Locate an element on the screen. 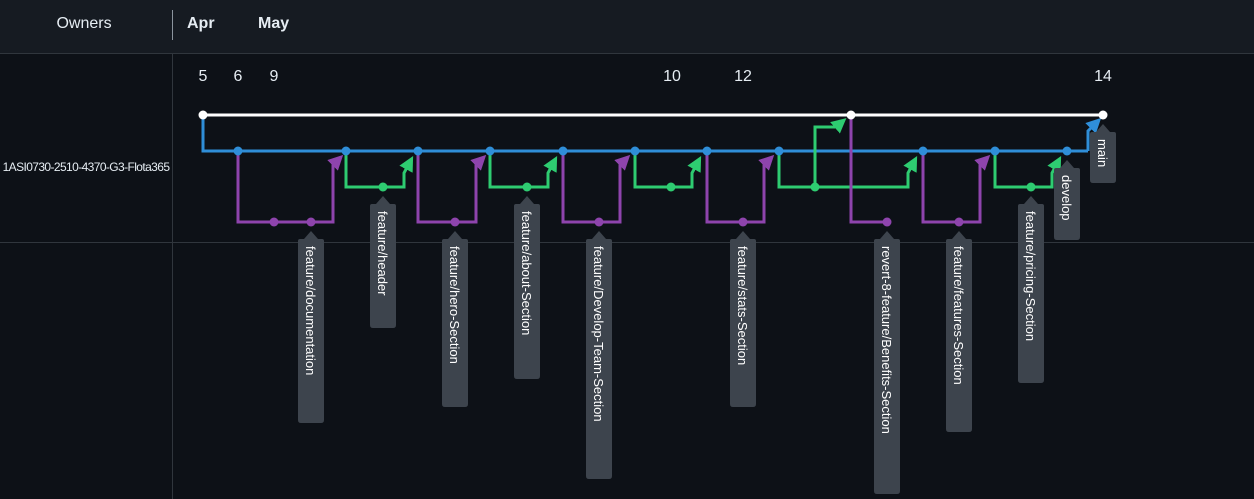  branch-line-revert-benefits is located at coordinates (868, 169).